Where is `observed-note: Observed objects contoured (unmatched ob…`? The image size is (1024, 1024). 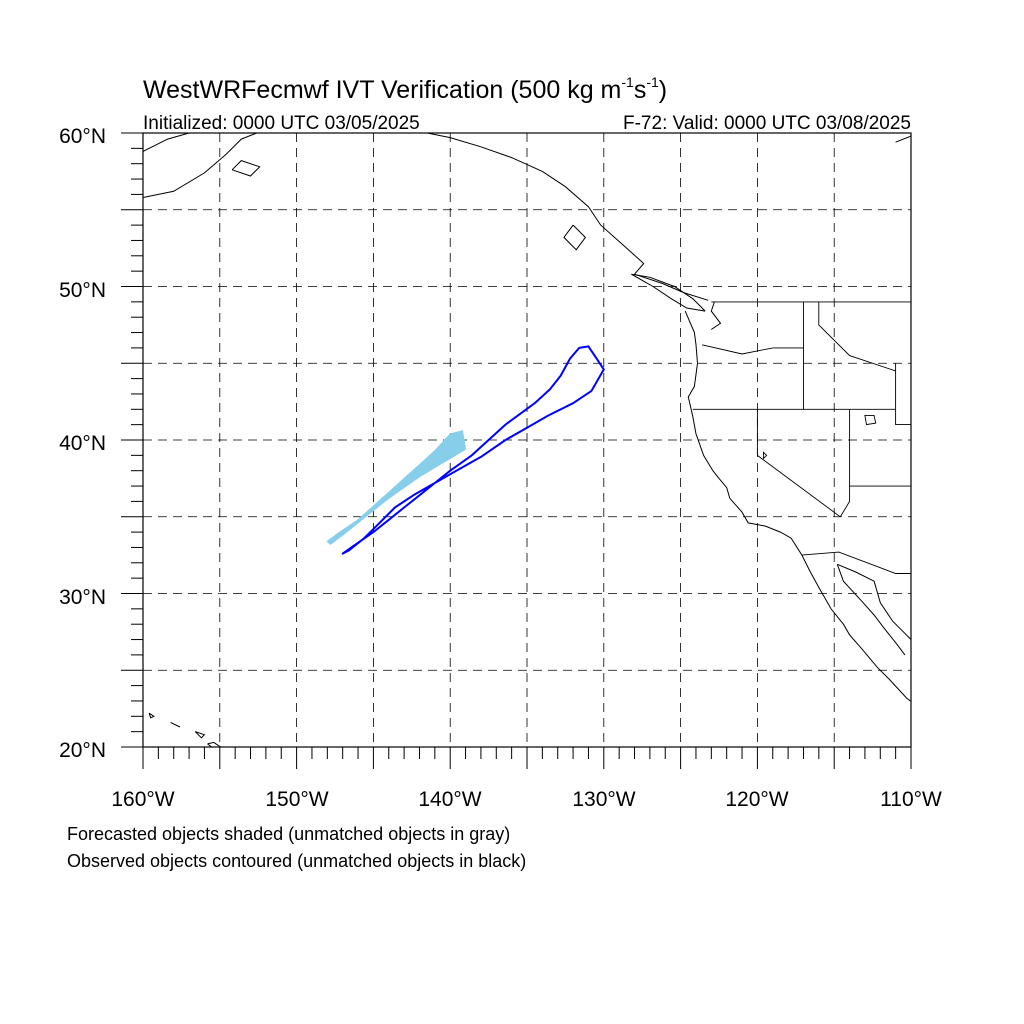 observed-note: Observed objects contoured (unmatched ob… is located at coordinates (297, 861).